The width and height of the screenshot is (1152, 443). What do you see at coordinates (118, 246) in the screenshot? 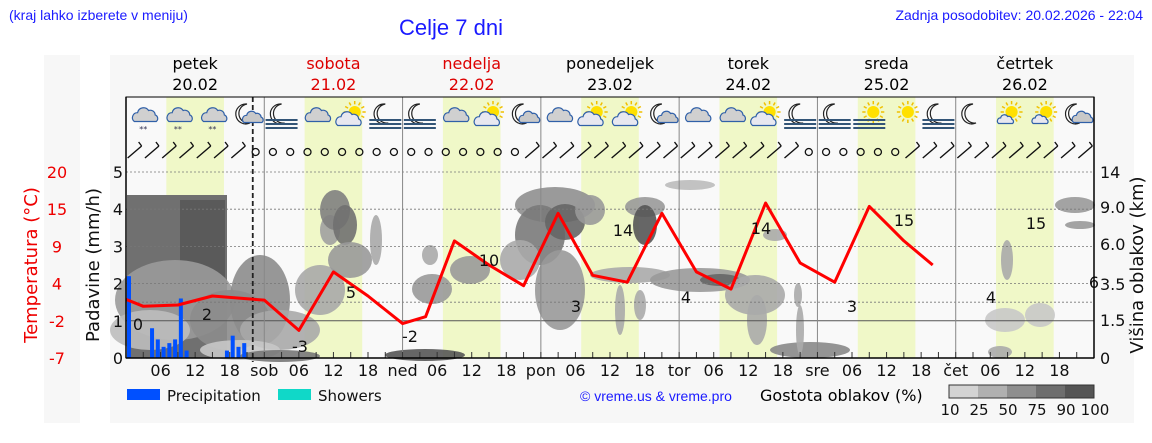
I see `precip-tick: 3` at bounding box center [118, 246].